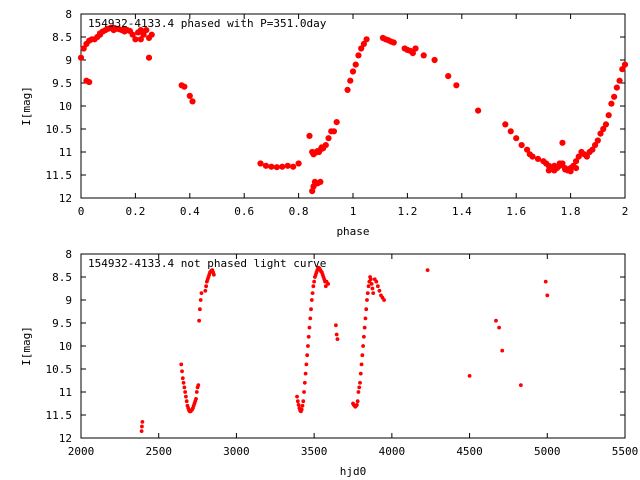 This screenshot has height=480, width=640. I want to click on phased-x-axis-label: phase, so click(352, 231).